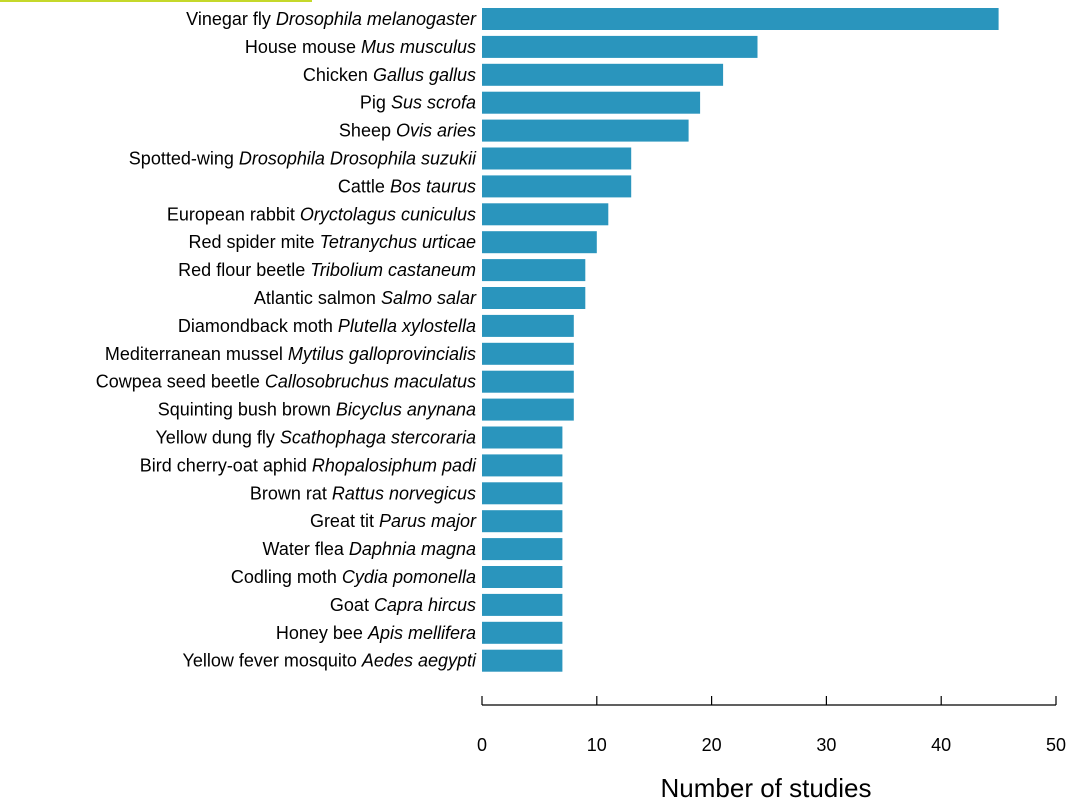 This screenshot has width=1072, height=803. What do you see at coordinates (338, 75) in the screenshot?
I see `common-name: Chicken` at bounding box center [338, 75].